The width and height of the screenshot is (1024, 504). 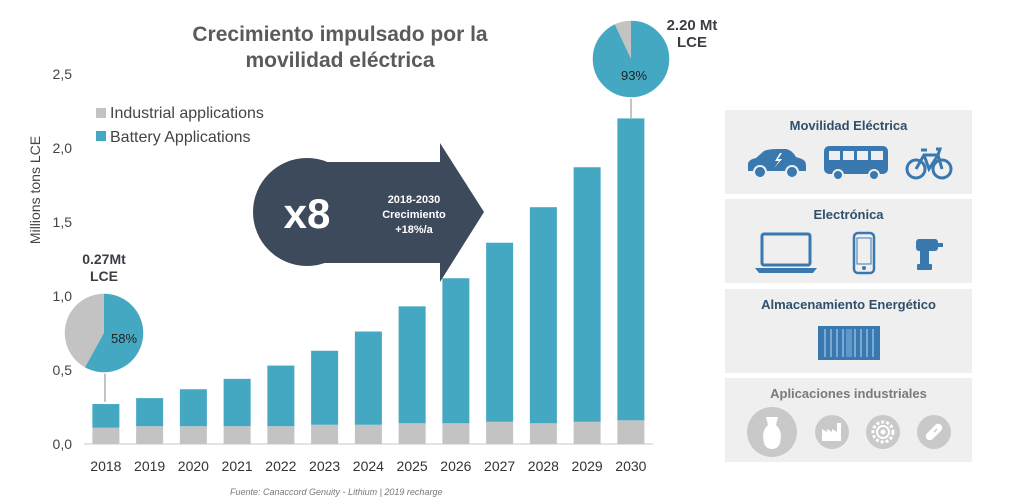 I want to click on pie-2018, so click(x=104, y=333).